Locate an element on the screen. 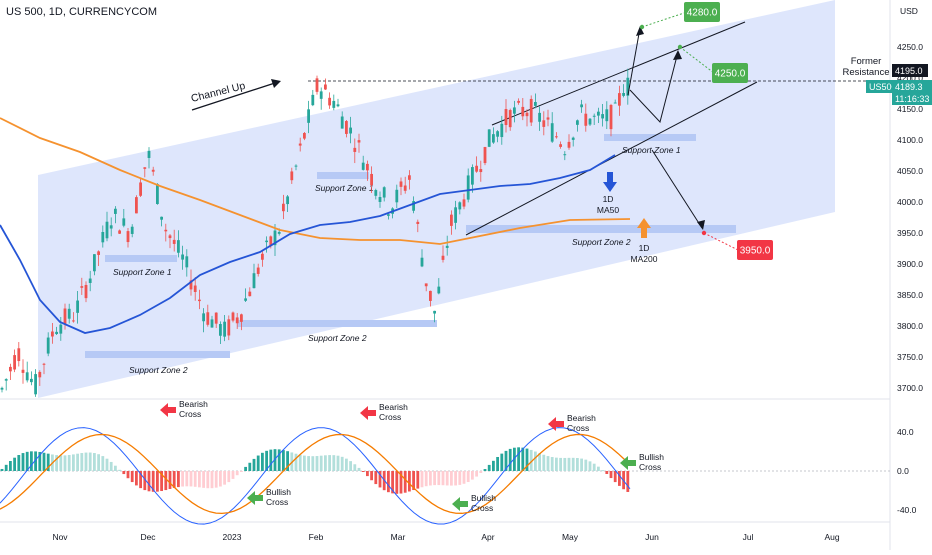 The height and width of the screenshot is (555, 932). bearish-cross-2-arrow is located at coordinates (368, 413).